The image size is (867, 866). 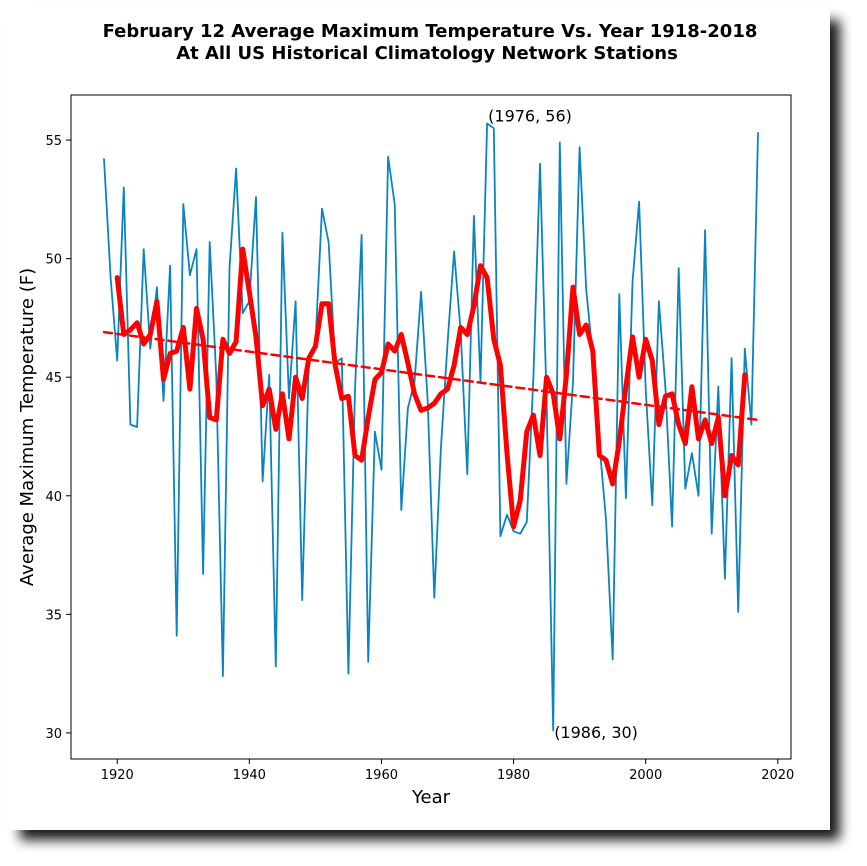 I want to click on y-axis: 30 35 40 45 50 55, so click(x=58, y=438).